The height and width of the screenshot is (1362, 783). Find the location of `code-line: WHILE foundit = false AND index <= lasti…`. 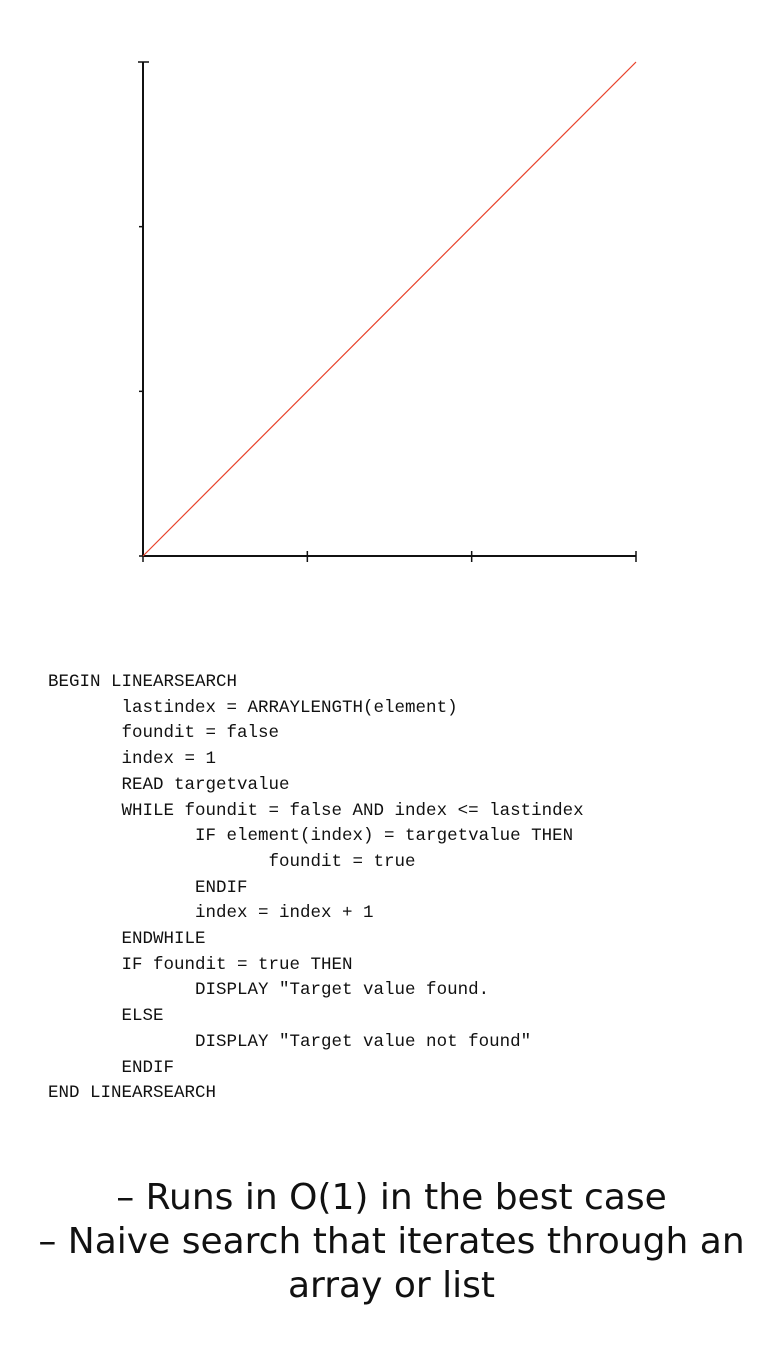

code-line: WHILE foundit = false AND index <= lasti… is located at coordinates (316, 810).